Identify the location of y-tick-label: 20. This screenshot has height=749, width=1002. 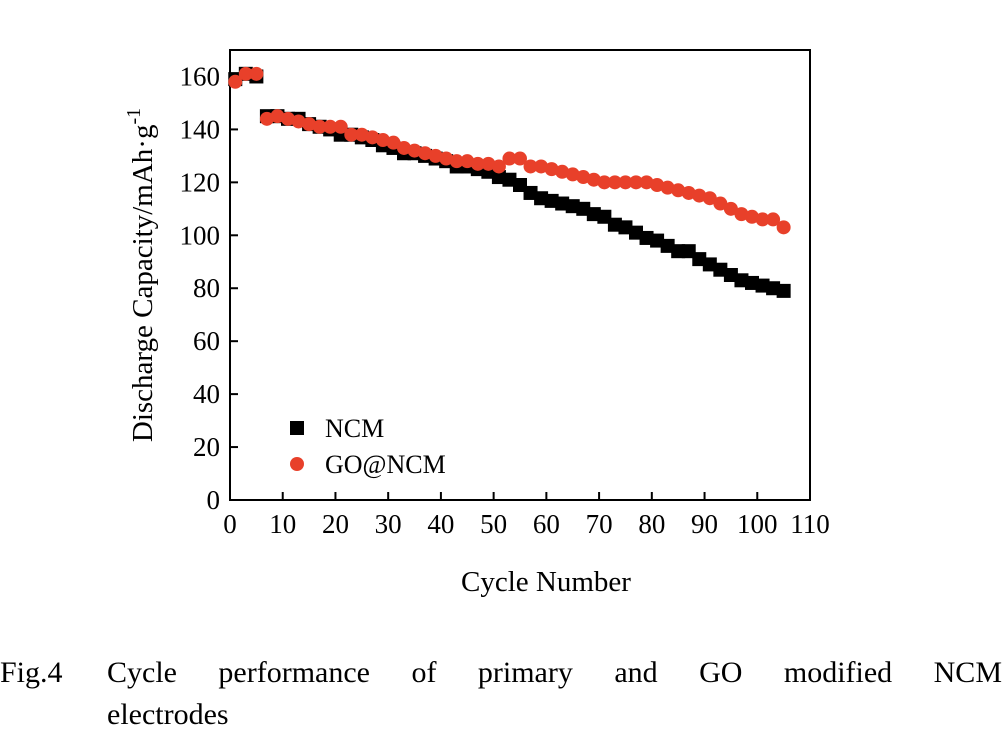
(206, 447).